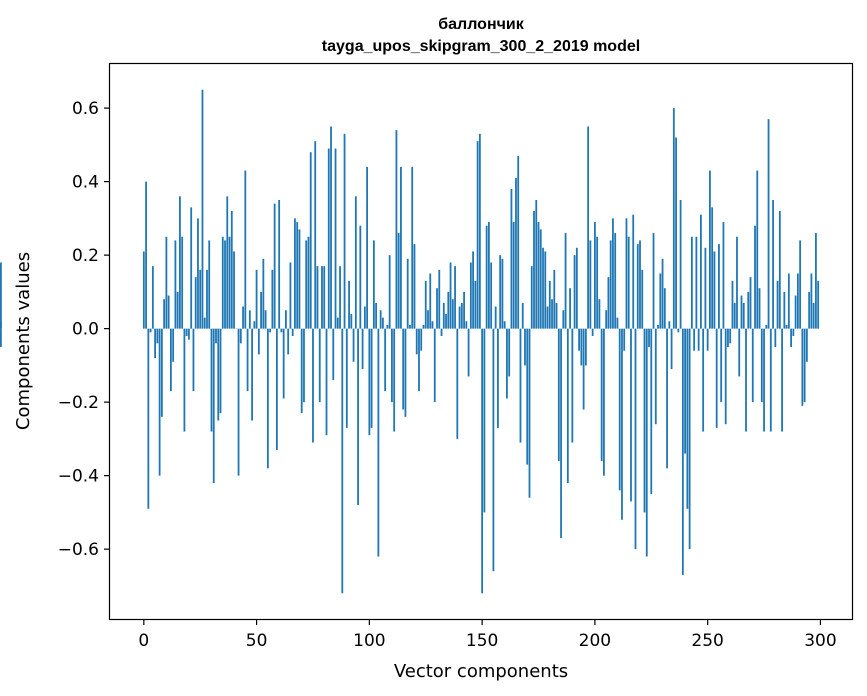  Describe the element at coordinates (85, 256) in the screenshot. I see `y-tick-label: 0.2` at that location.